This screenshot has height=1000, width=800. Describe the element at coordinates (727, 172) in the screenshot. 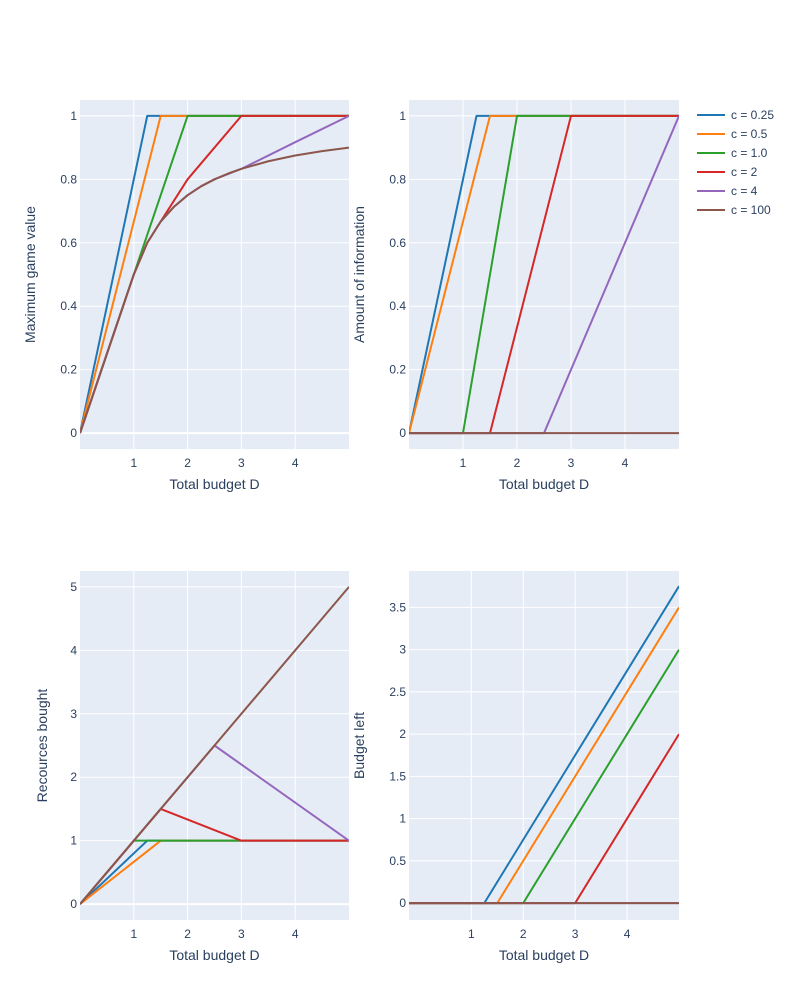

I see `legend-item: c = 2` at that location.